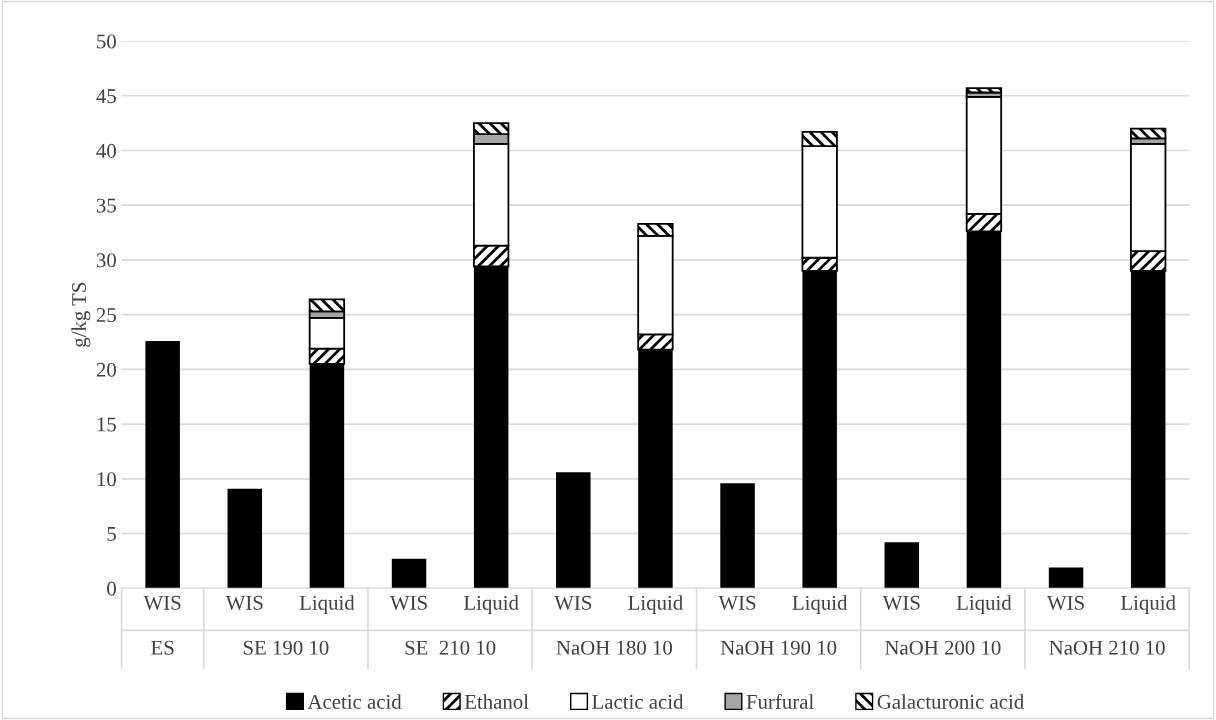 The height and width of the screenshot is (720, 1216). Describe the element at coordinates (106, 150) in the screenshot. I see `y-tick-label: 40` at that location.